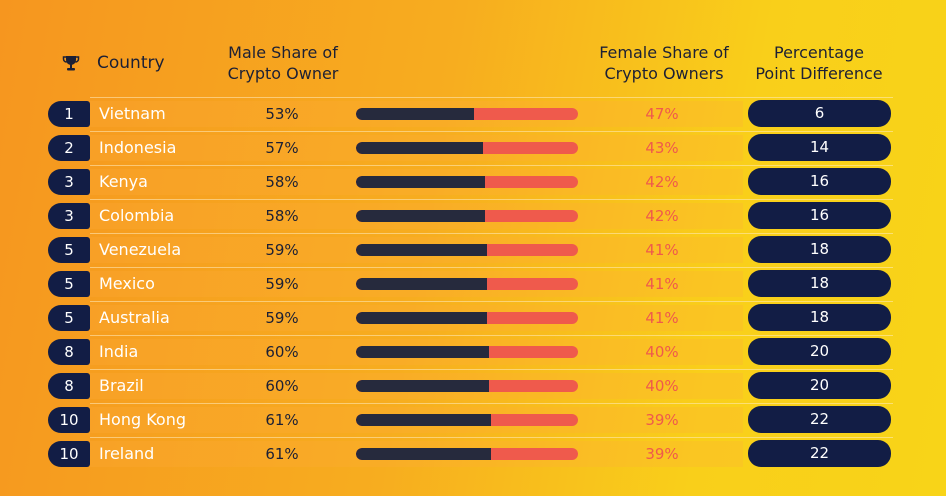 This screenshot has width=946, height=496. I want to click on header-line: Point Difference, so click(819, 73).